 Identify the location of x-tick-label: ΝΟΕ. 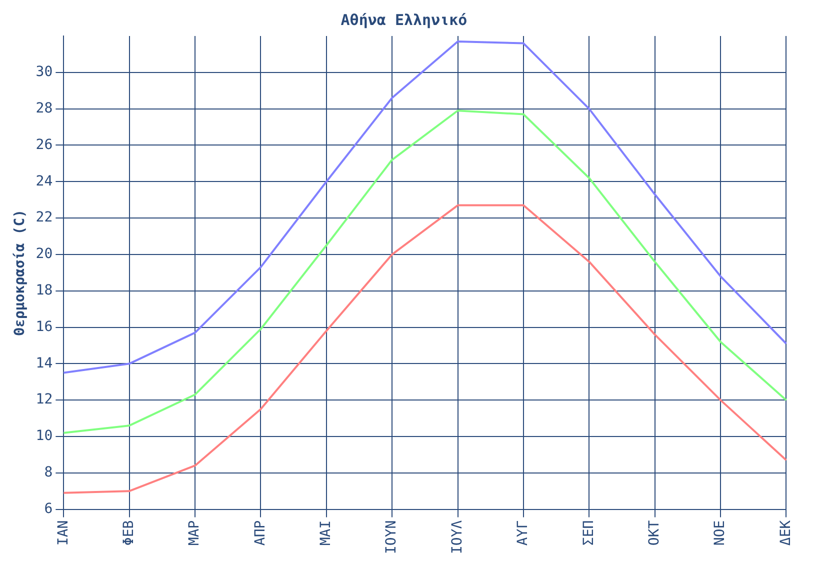
(720, 533).